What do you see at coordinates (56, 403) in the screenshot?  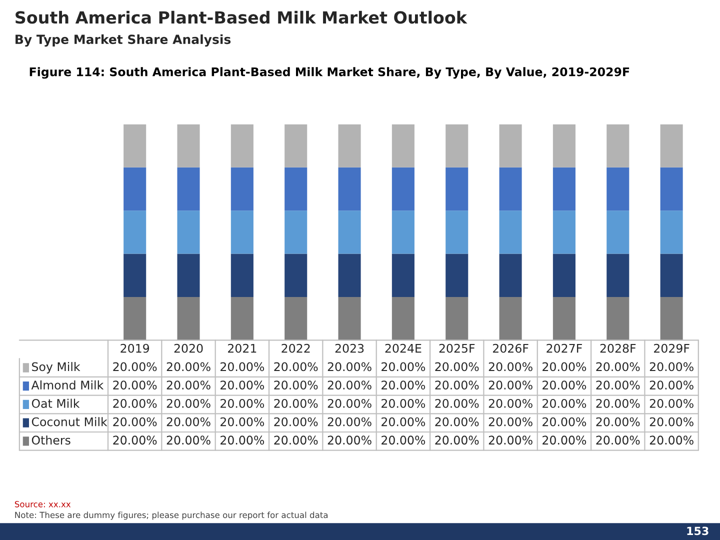 I see `legend-label: Oat Milk` at bounding box center [56, 403].